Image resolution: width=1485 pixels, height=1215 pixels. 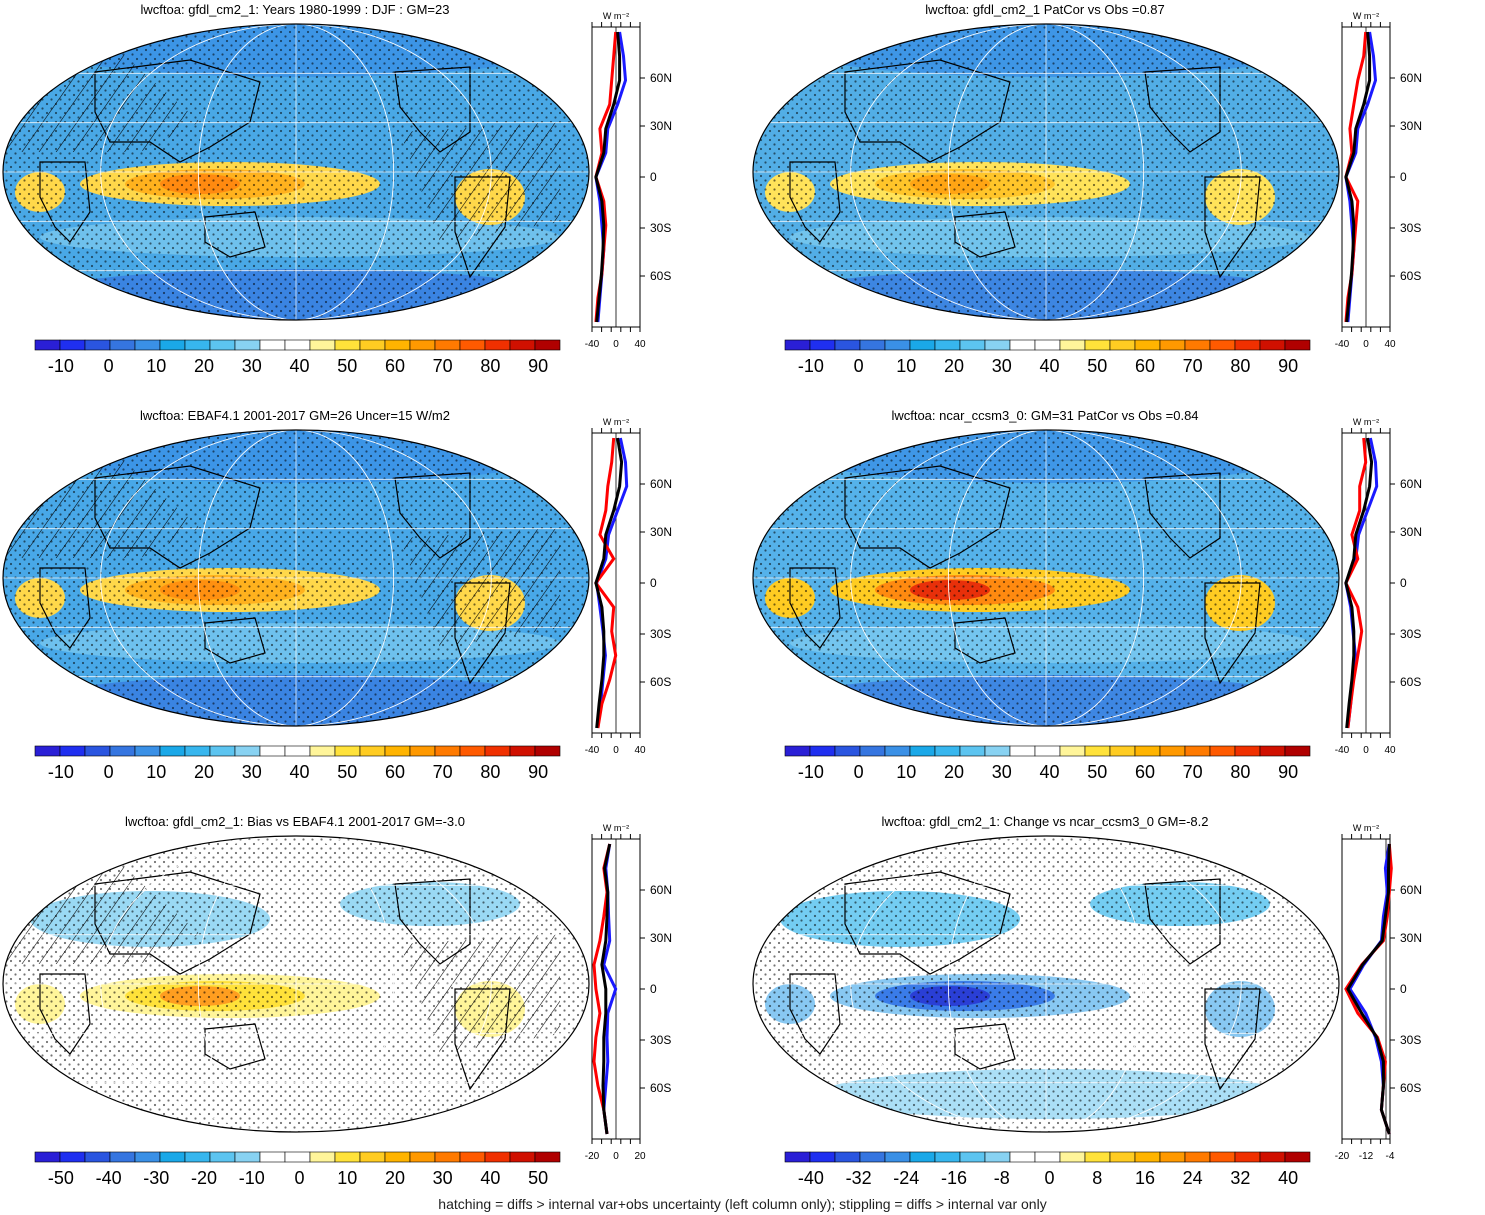 What do you see at coordinates (1145, 1178) in the screenshot?
I see `colorbar-label: 16` at bounding box center [1145, 1178].